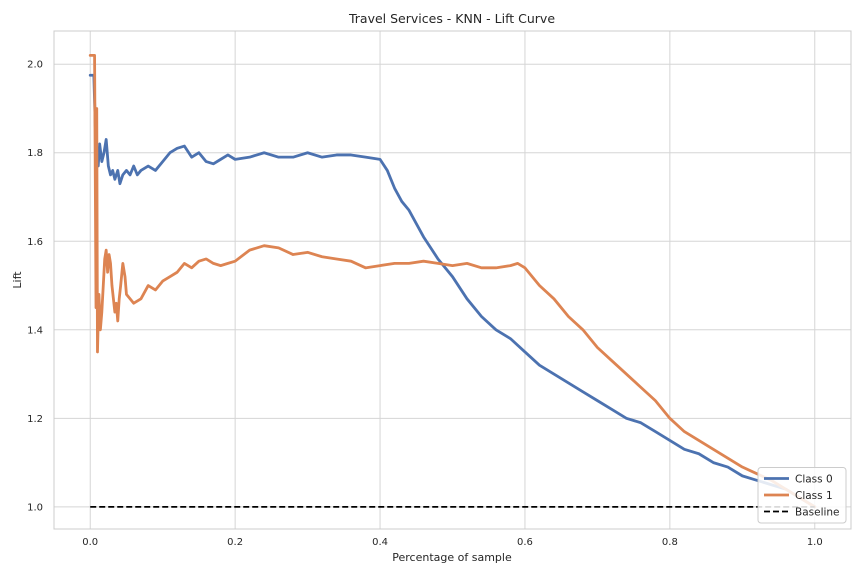 The image size is (864, 576). What do you see at coordinates (35, 65) in the screenshot?
I see `y-tick-label: 2.0` at bounding box center [35, 65].